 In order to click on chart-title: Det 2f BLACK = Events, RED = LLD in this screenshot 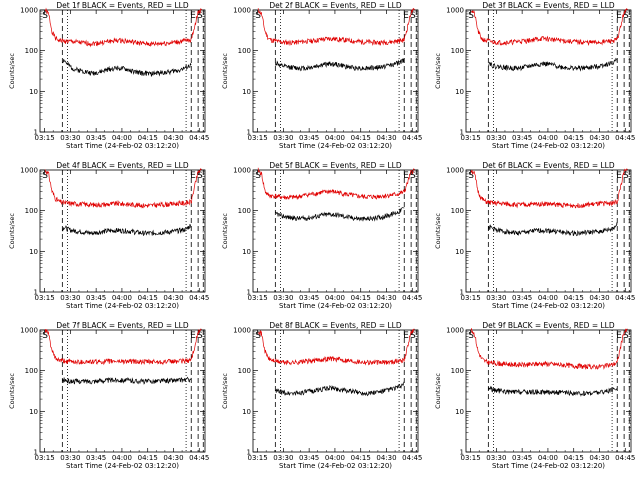, I will do `click(335, 5)`.